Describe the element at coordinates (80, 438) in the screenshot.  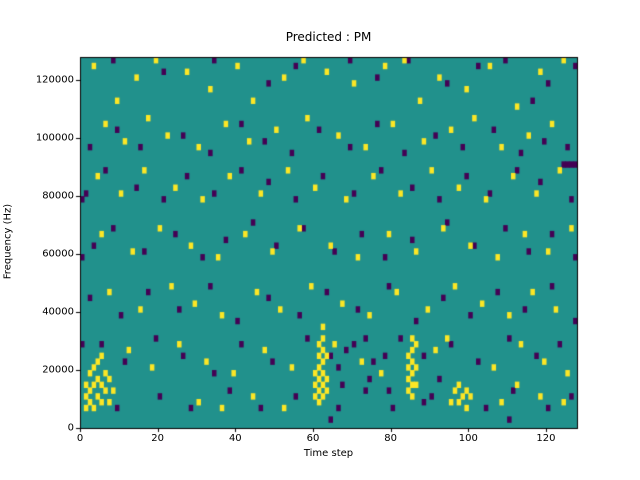
I see `x-tick-label: 0` at that location.